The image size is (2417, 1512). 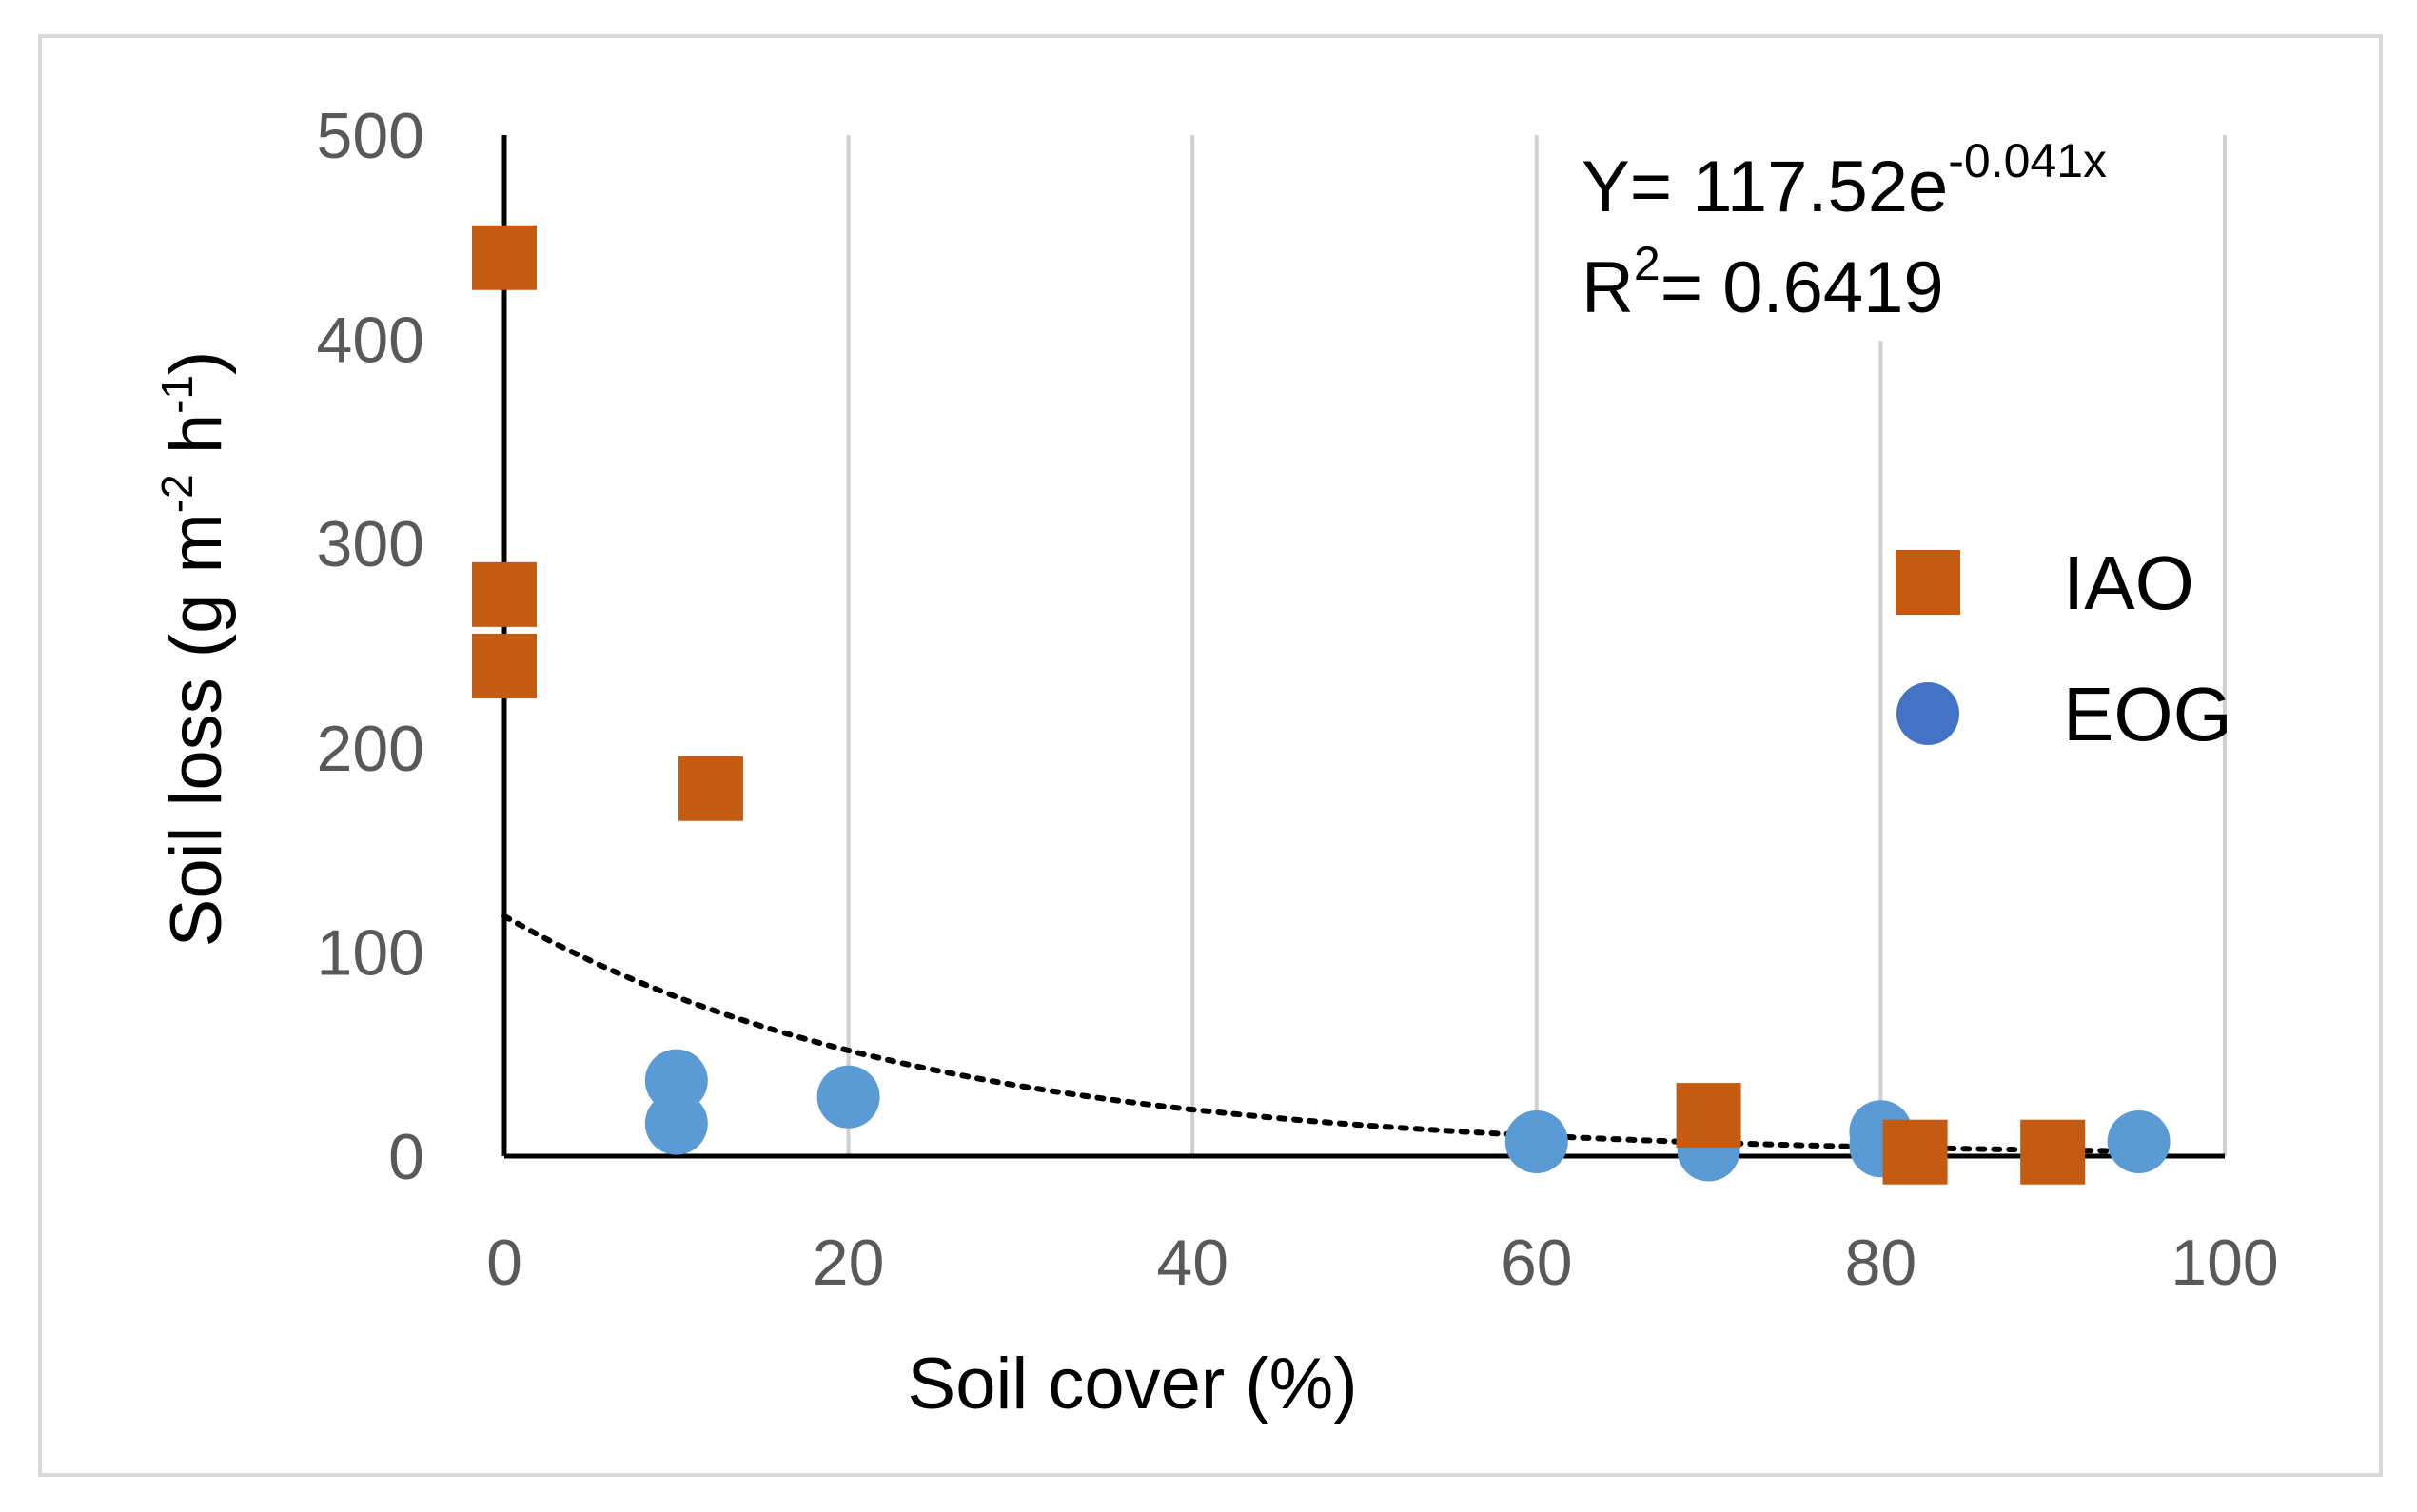 I want to click on legend-label-iao: IAO, so click(x=2128, y=582).